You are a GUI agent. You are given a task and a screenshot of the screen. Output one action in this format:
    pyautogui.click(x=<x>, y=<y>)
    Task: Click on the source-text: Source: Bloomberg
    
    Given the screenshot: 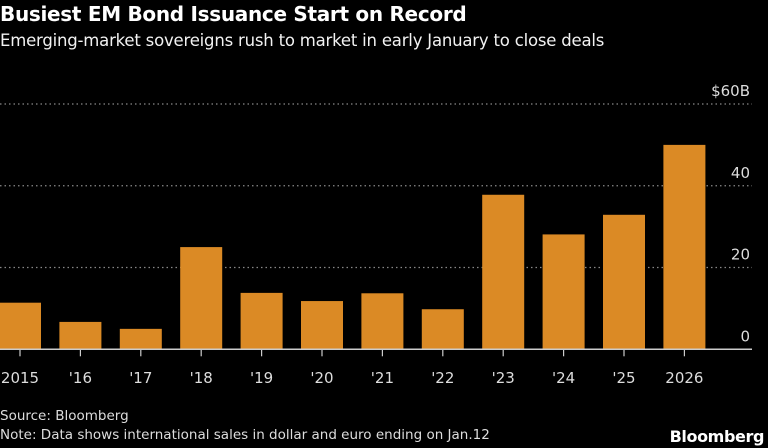 What is the action you would take?
    pyautogui.click(x=64, y=416)
    